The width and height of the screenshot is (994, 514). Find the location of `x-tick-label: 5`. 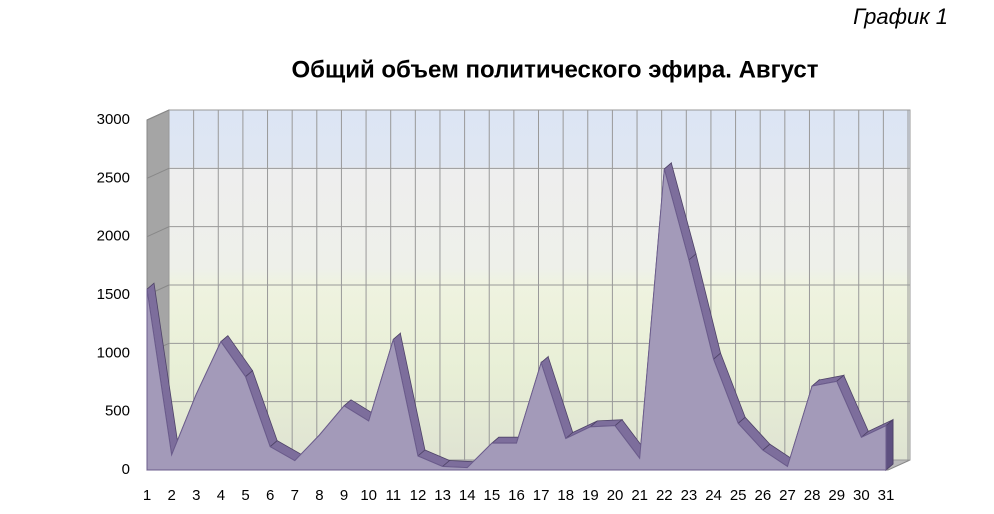

x-tick-label: 5 is located at coordinates (245, 495).